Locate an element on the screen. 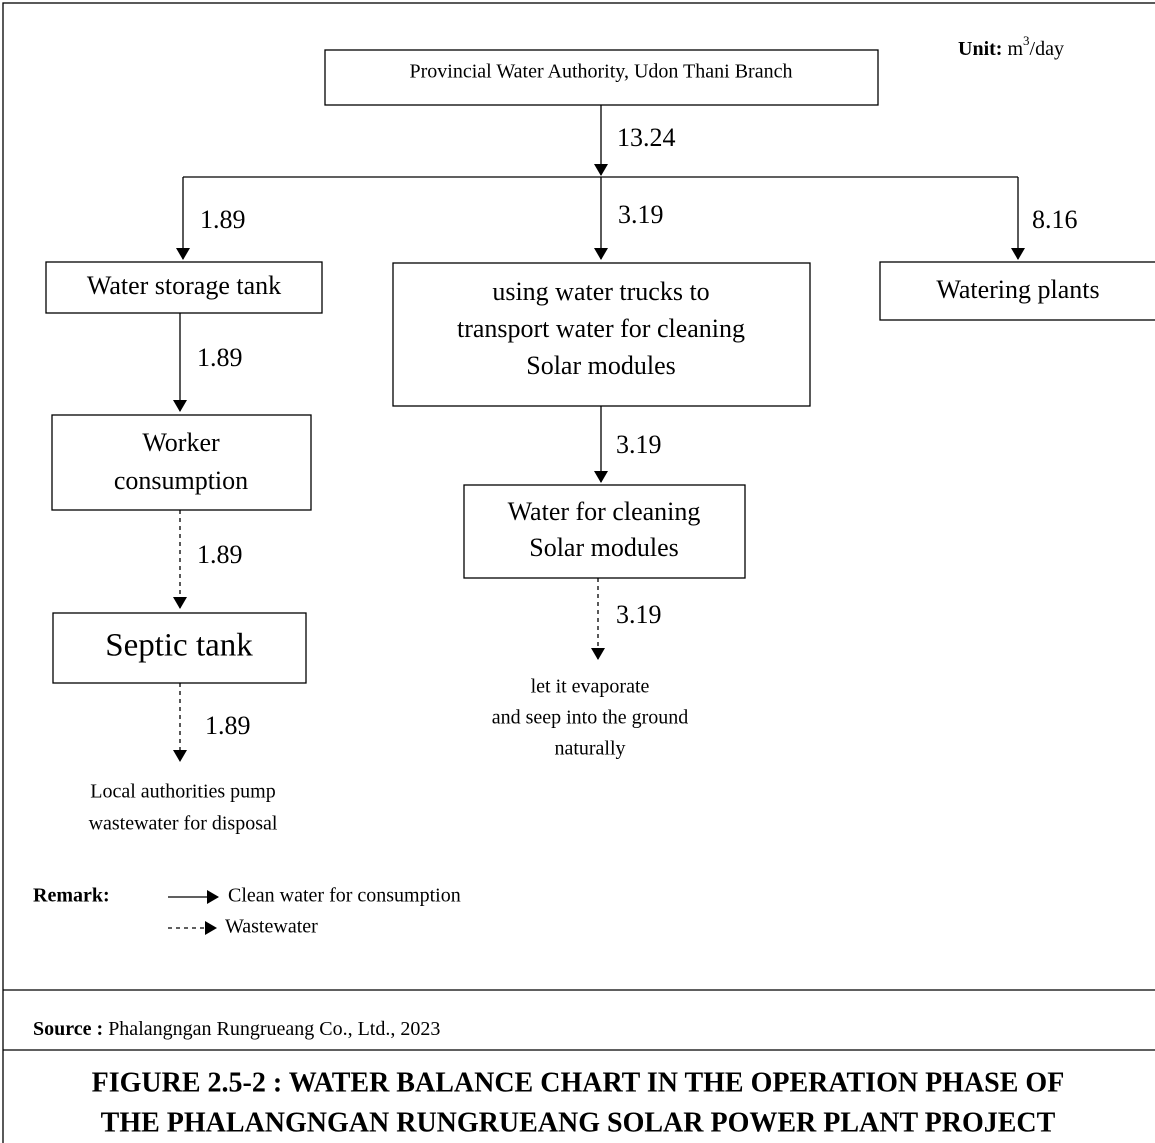 The height and width of the screenshot is (1143, 1155). outcome-label: naturally is located at coordinates (589, 749).